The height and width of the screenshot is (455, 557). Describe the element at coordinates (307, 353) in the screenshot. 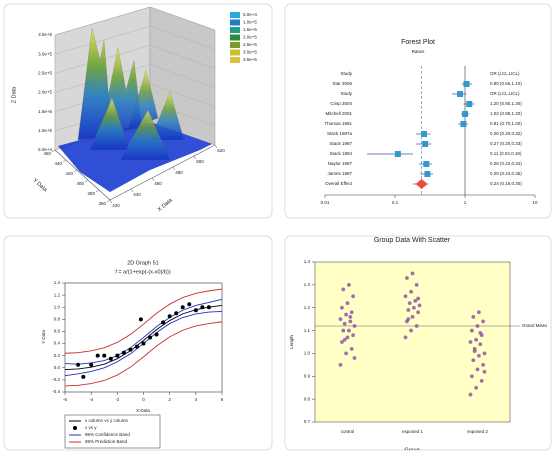

I see `y-tick-label: 1.0` at that location.